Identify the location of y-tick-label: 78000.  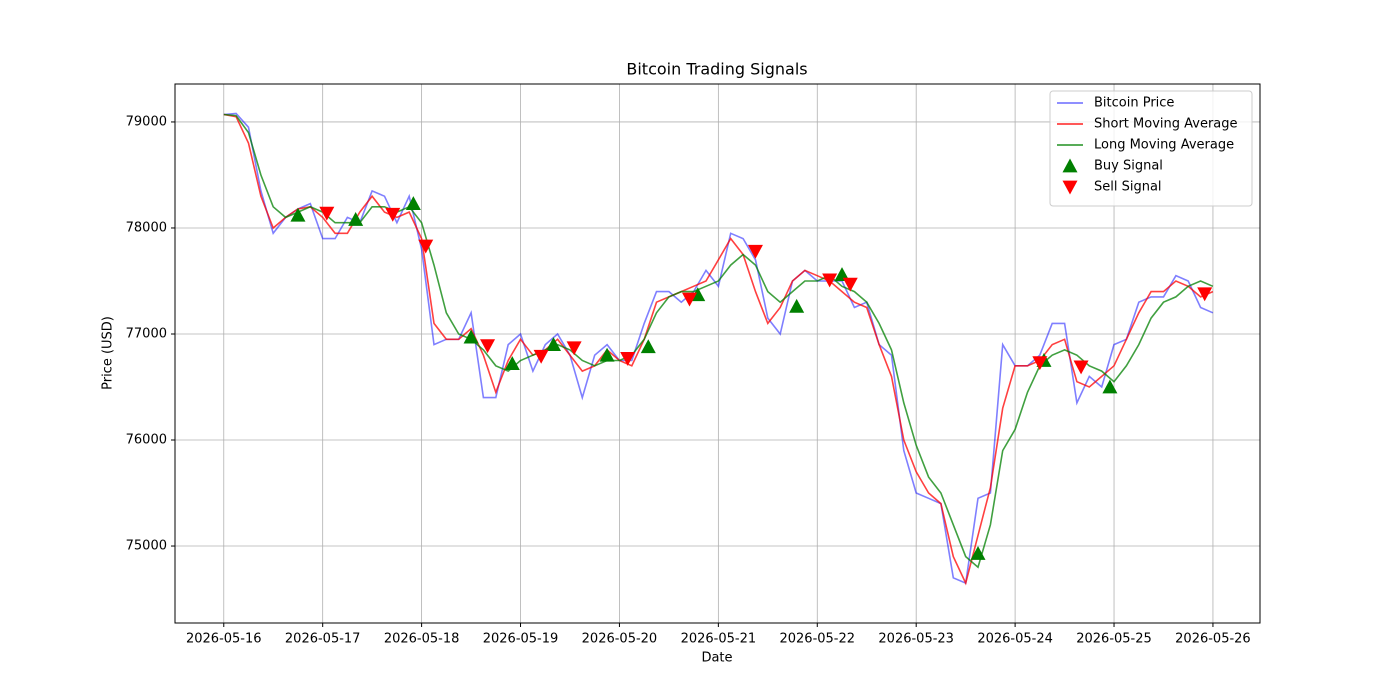
(146, 227).